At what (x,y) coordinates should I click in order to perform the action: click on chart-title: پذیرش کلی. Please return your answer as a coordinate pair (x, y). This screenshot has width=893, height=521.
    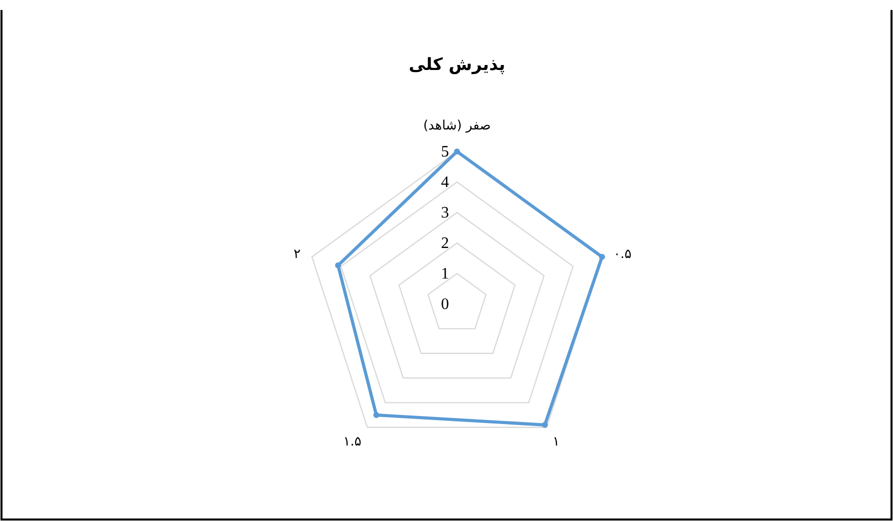
    Looking at the image, I should click on (457, 65).